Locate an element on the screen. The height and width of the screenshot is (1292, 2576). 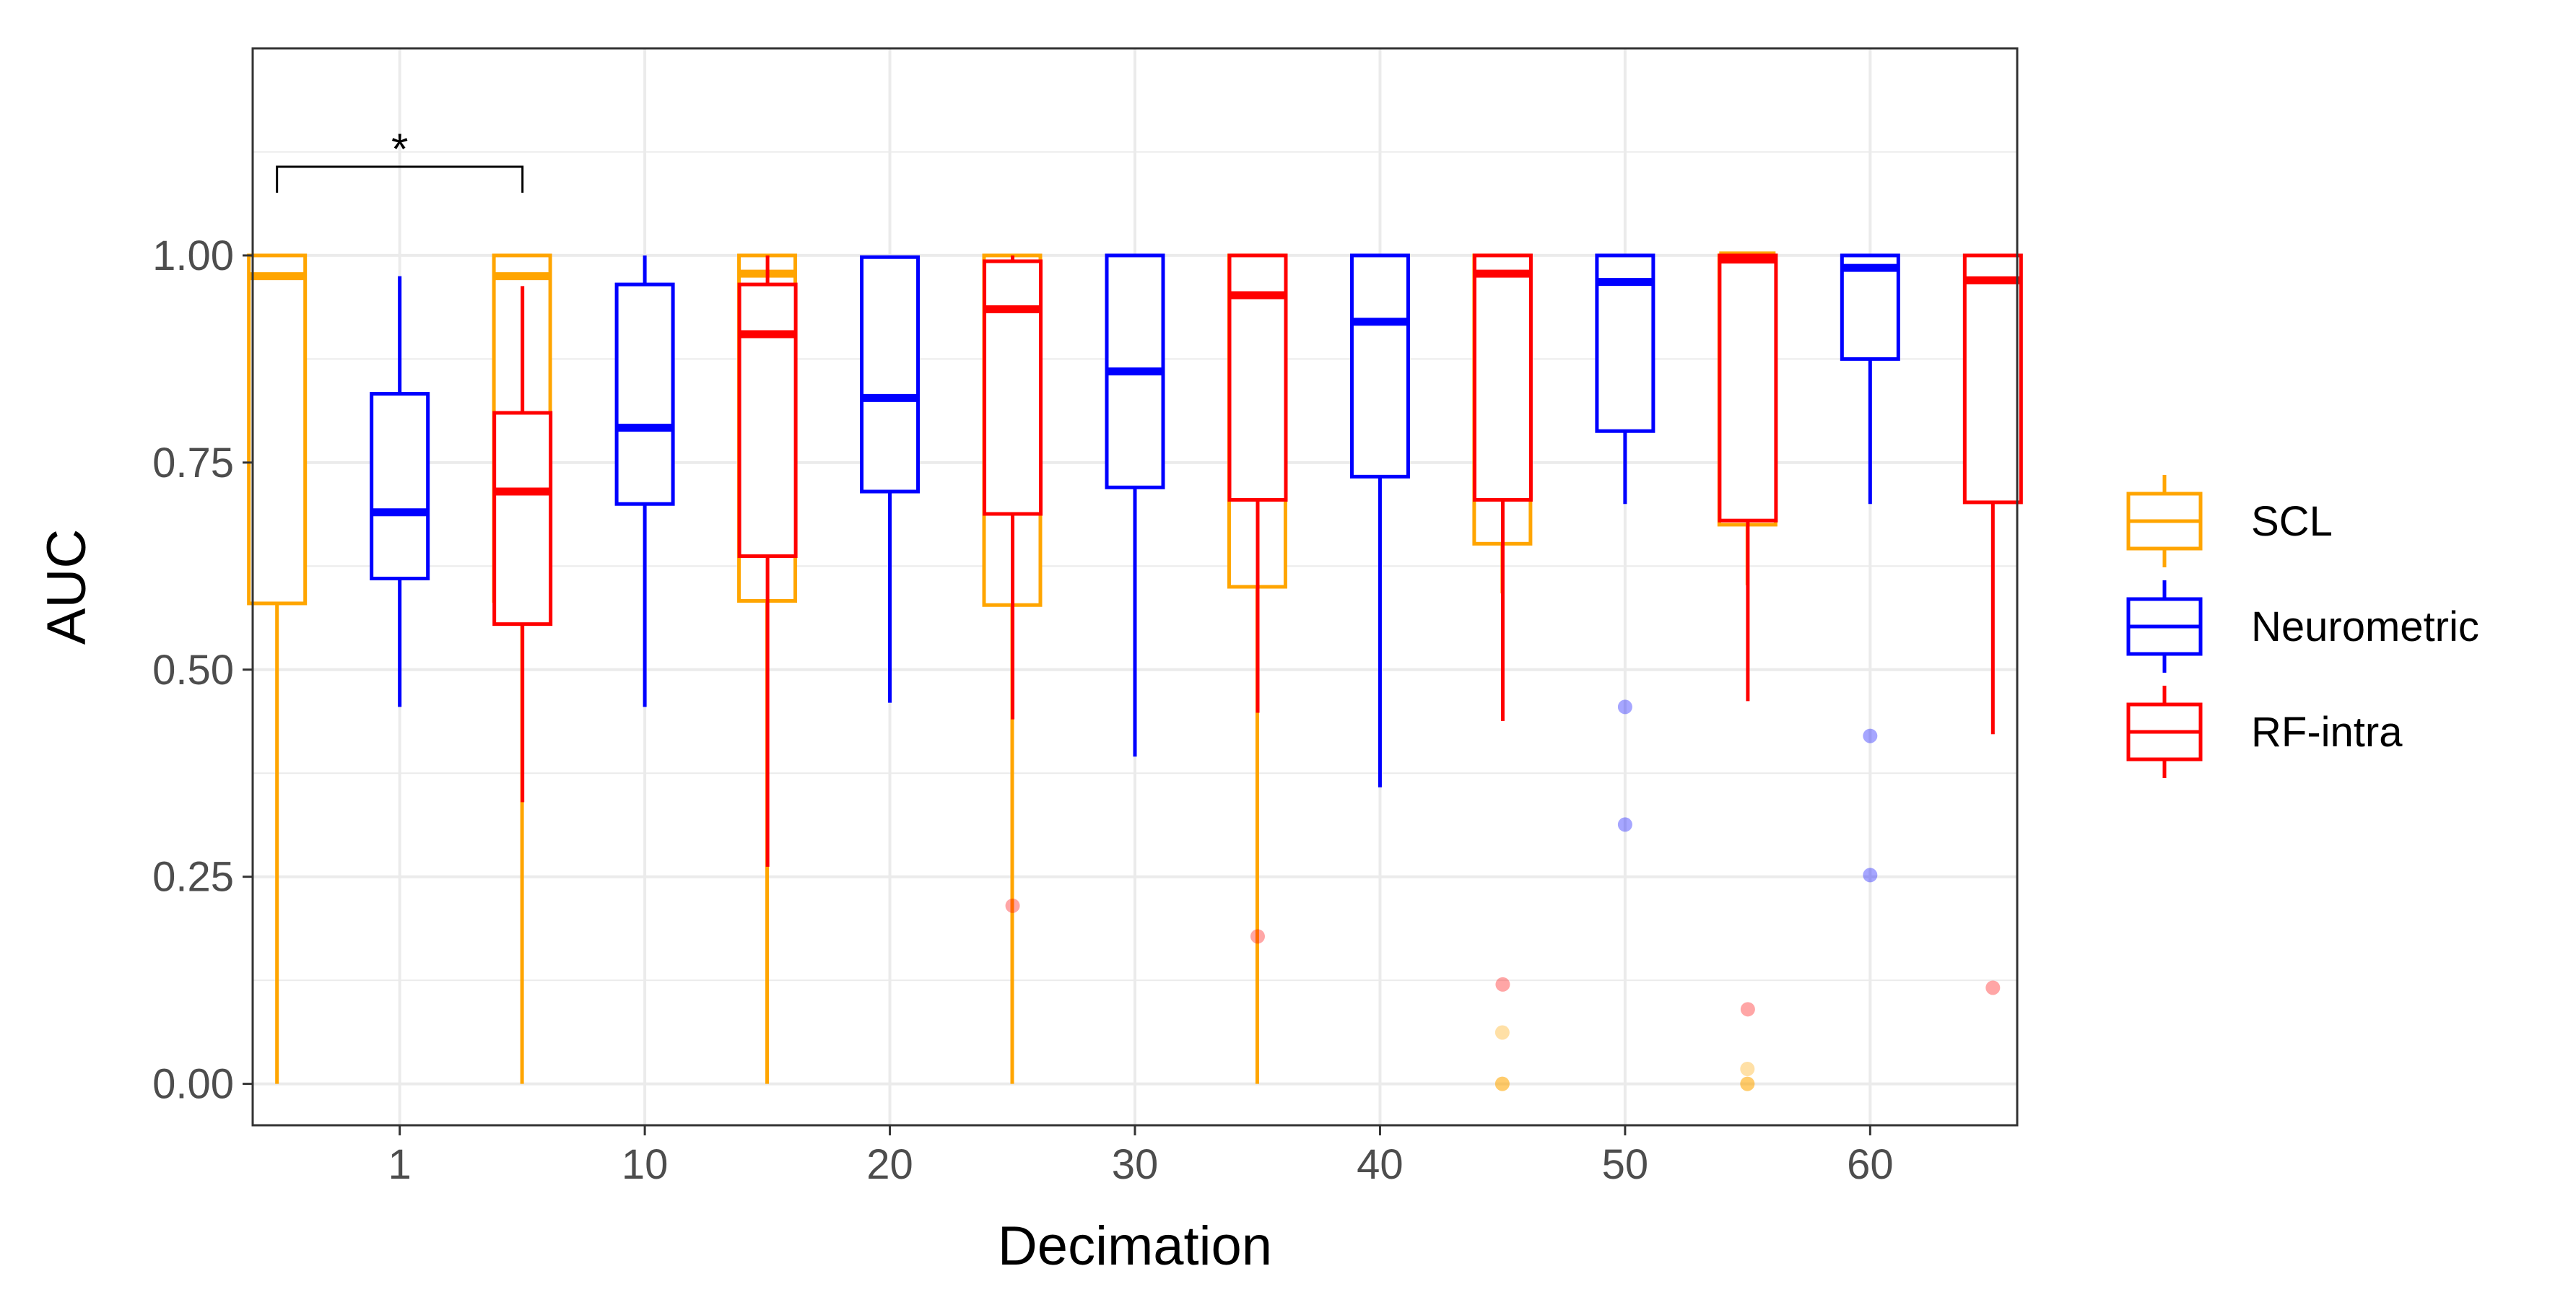
significance-bracket is located at coordinates (400, 179).